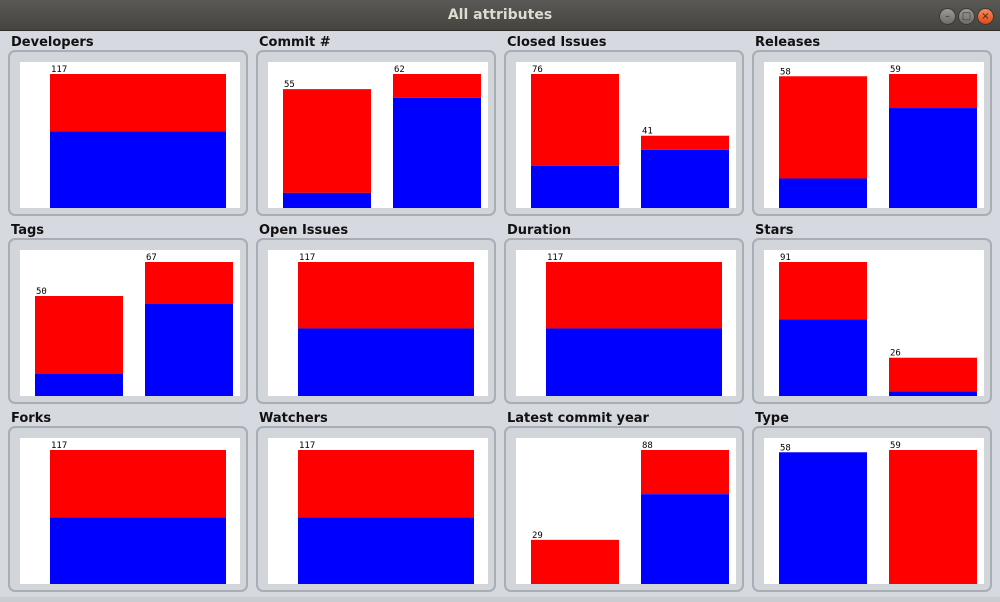  Describe the element at coordinates (947, 16) in the screenshot. I see `minimize-icon: –` at that location.